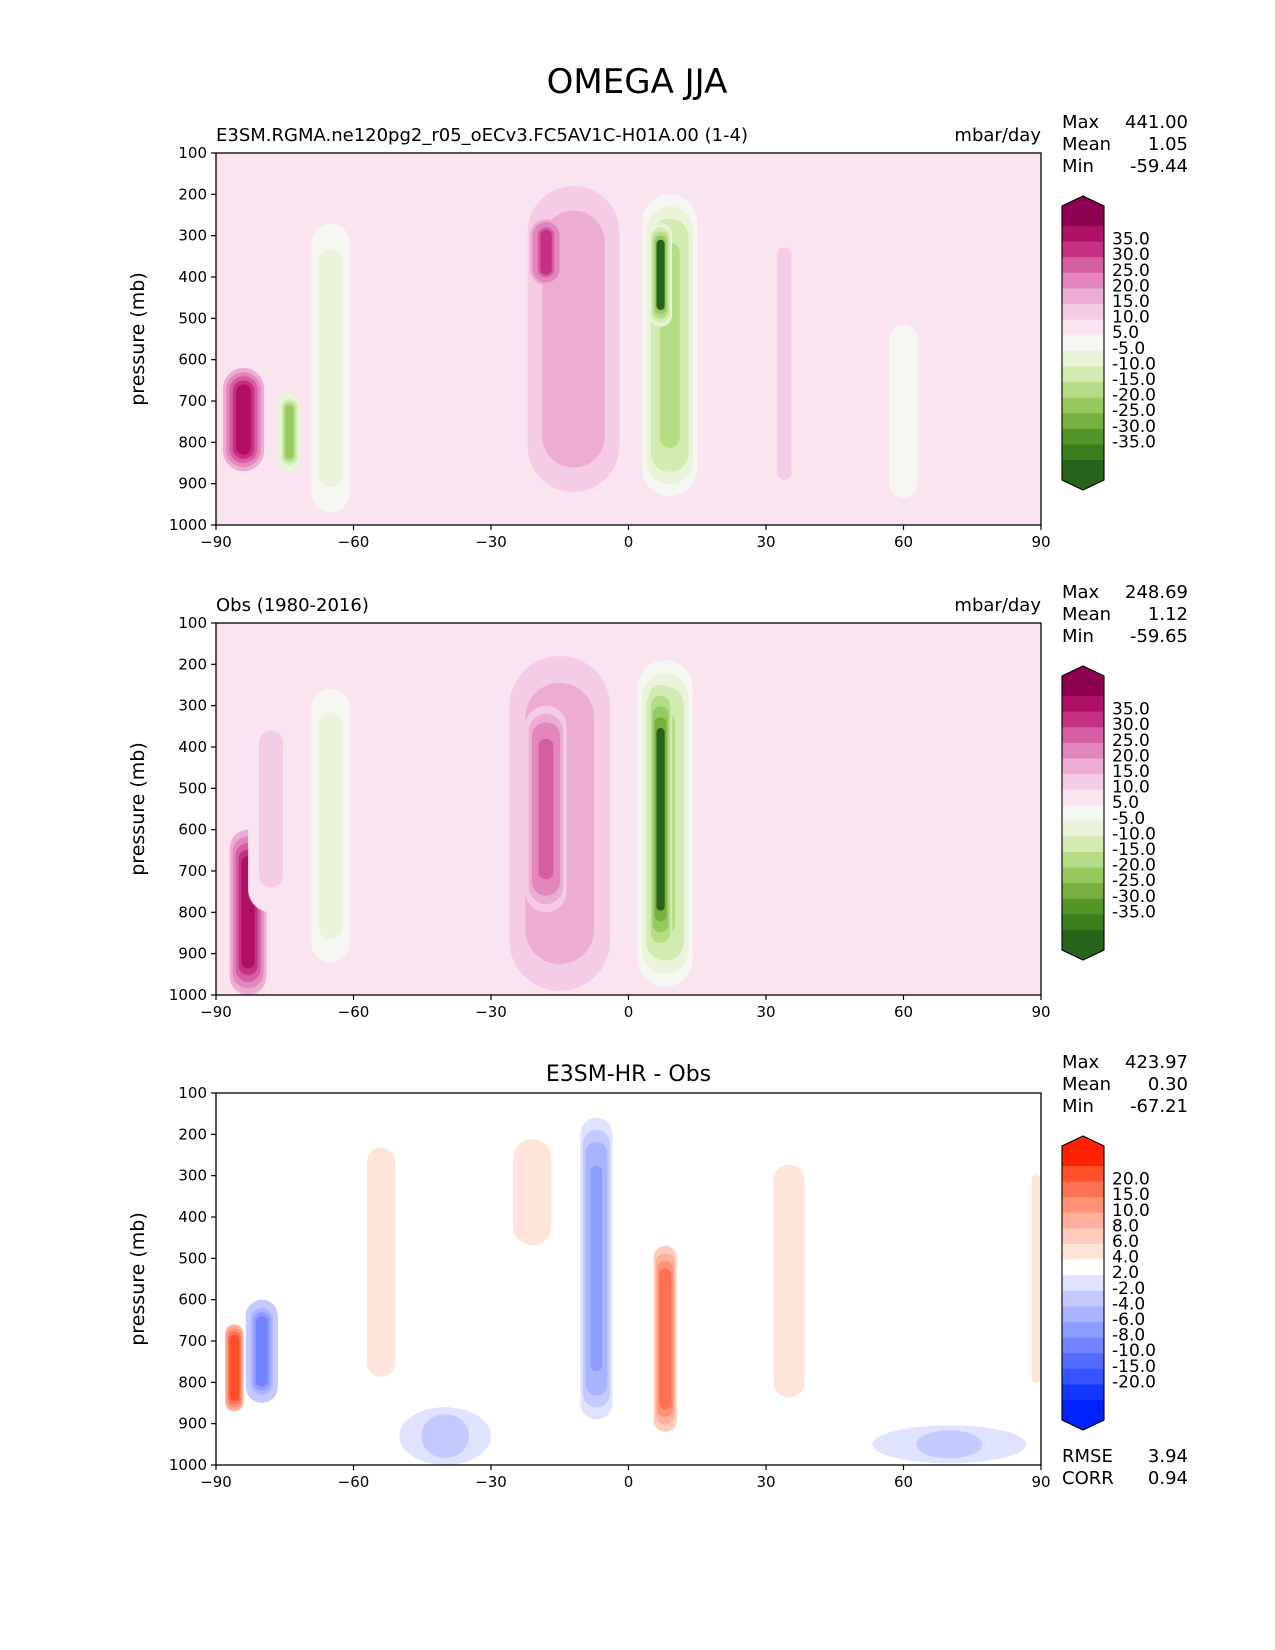  Describe the element at coordinates (192, 912) in the screenshot. I see `y-tick-label: 800` at that location.